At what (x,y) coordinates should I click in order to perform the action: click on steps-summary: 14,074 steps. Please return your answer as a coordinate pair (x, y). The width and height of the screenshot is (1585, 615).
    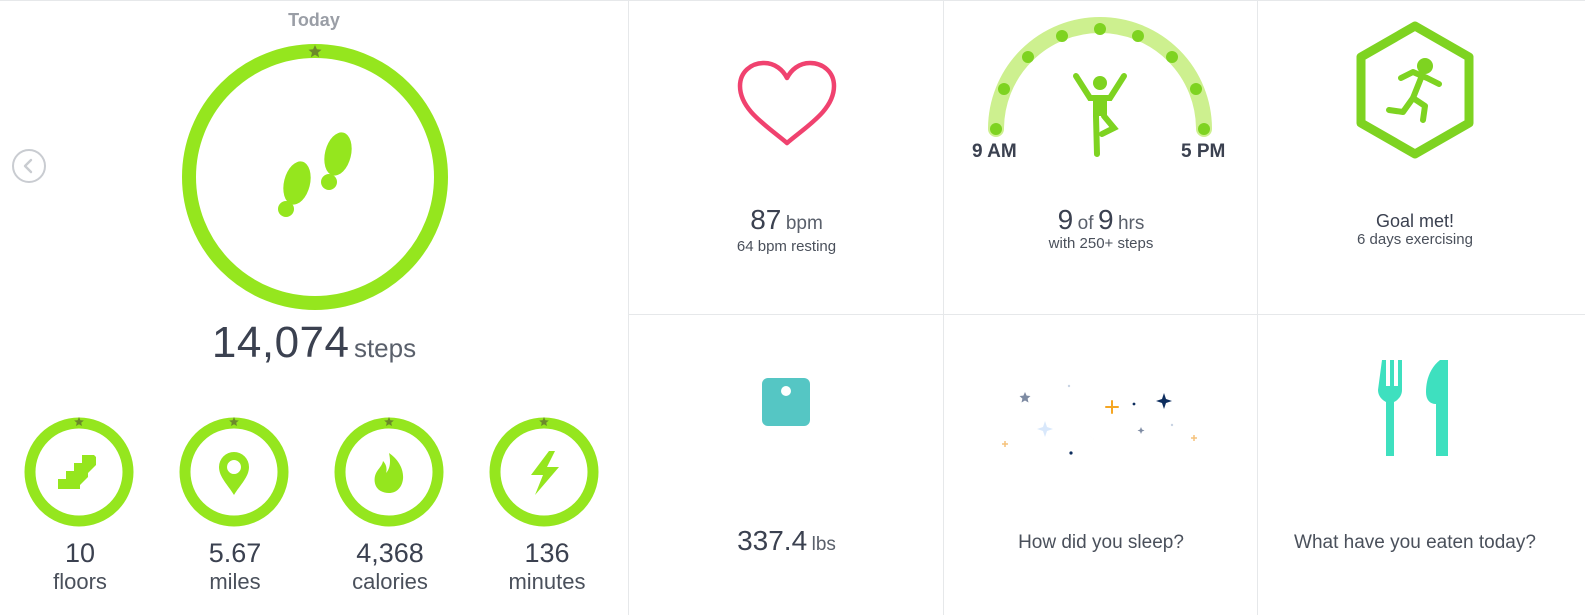
    Looking at the image, I should click on (314, 343).